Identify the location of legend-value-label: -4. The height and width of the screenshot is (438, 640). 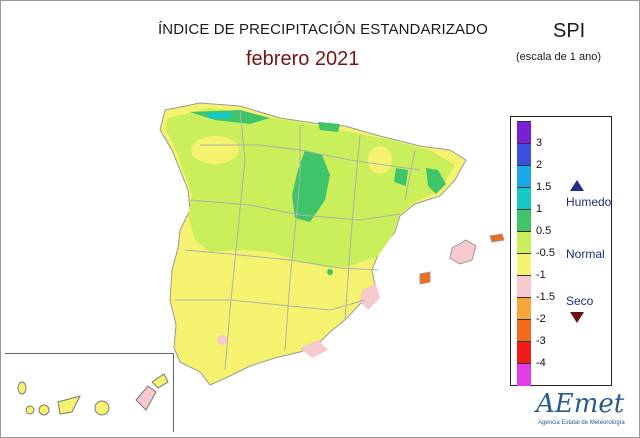
(541, 363).